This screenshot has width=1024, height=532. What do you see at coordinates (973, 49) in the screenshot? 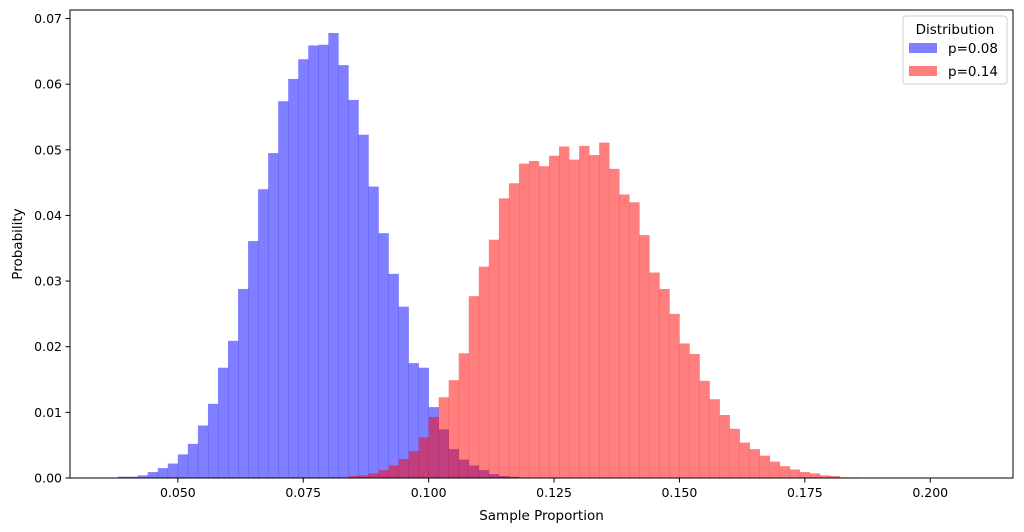
I see `legend-label-p008: p=0.08` at bounding box center [973, 49].